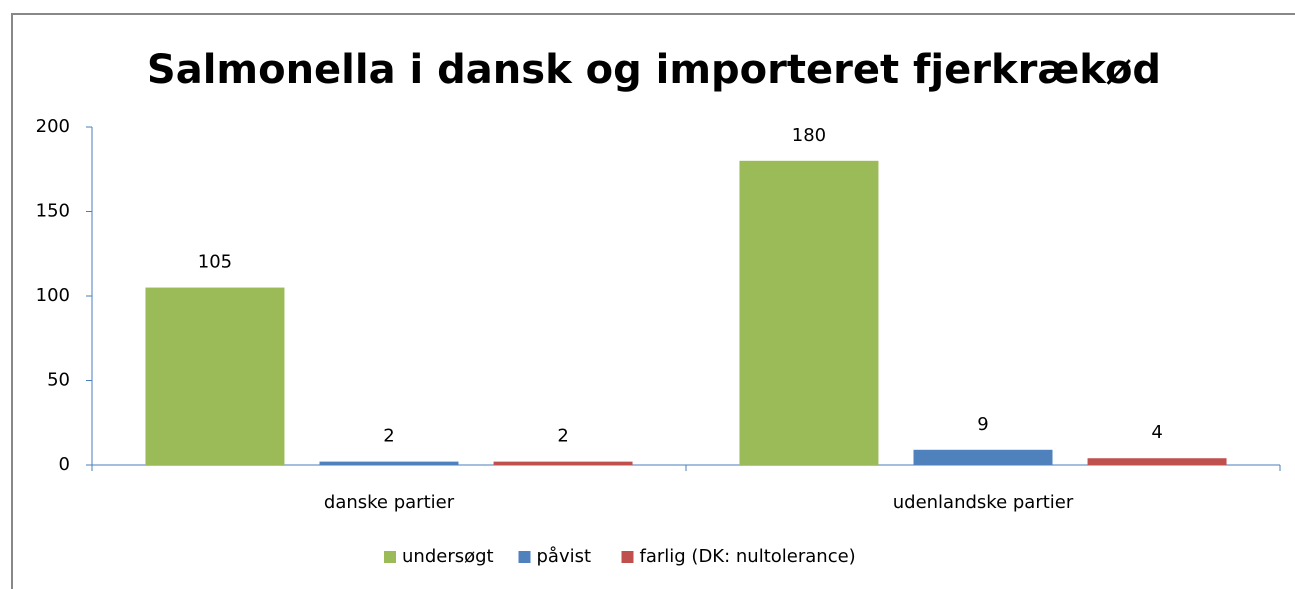 Image resolution: width=1295 pixels, height=589 pixels. Describe the element at coordinates (982, 424) in the screenshot. I see `data-label: 9` at that location.